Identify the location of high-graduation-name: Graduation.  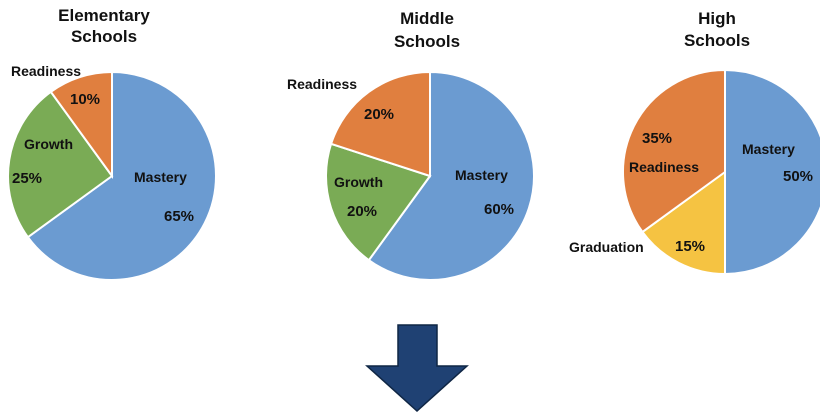
(606, 247).